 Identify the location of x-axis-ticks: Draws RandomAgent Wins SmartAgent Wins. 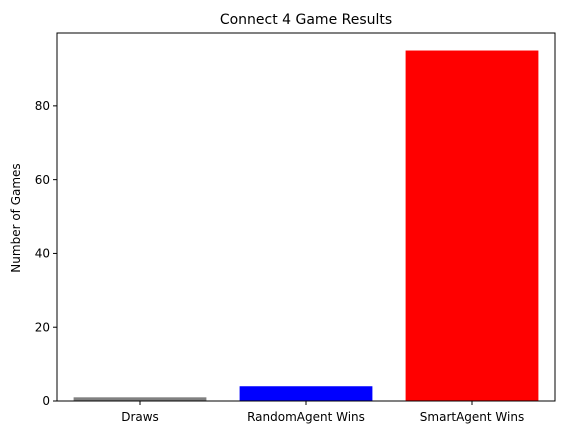
(322, 412).